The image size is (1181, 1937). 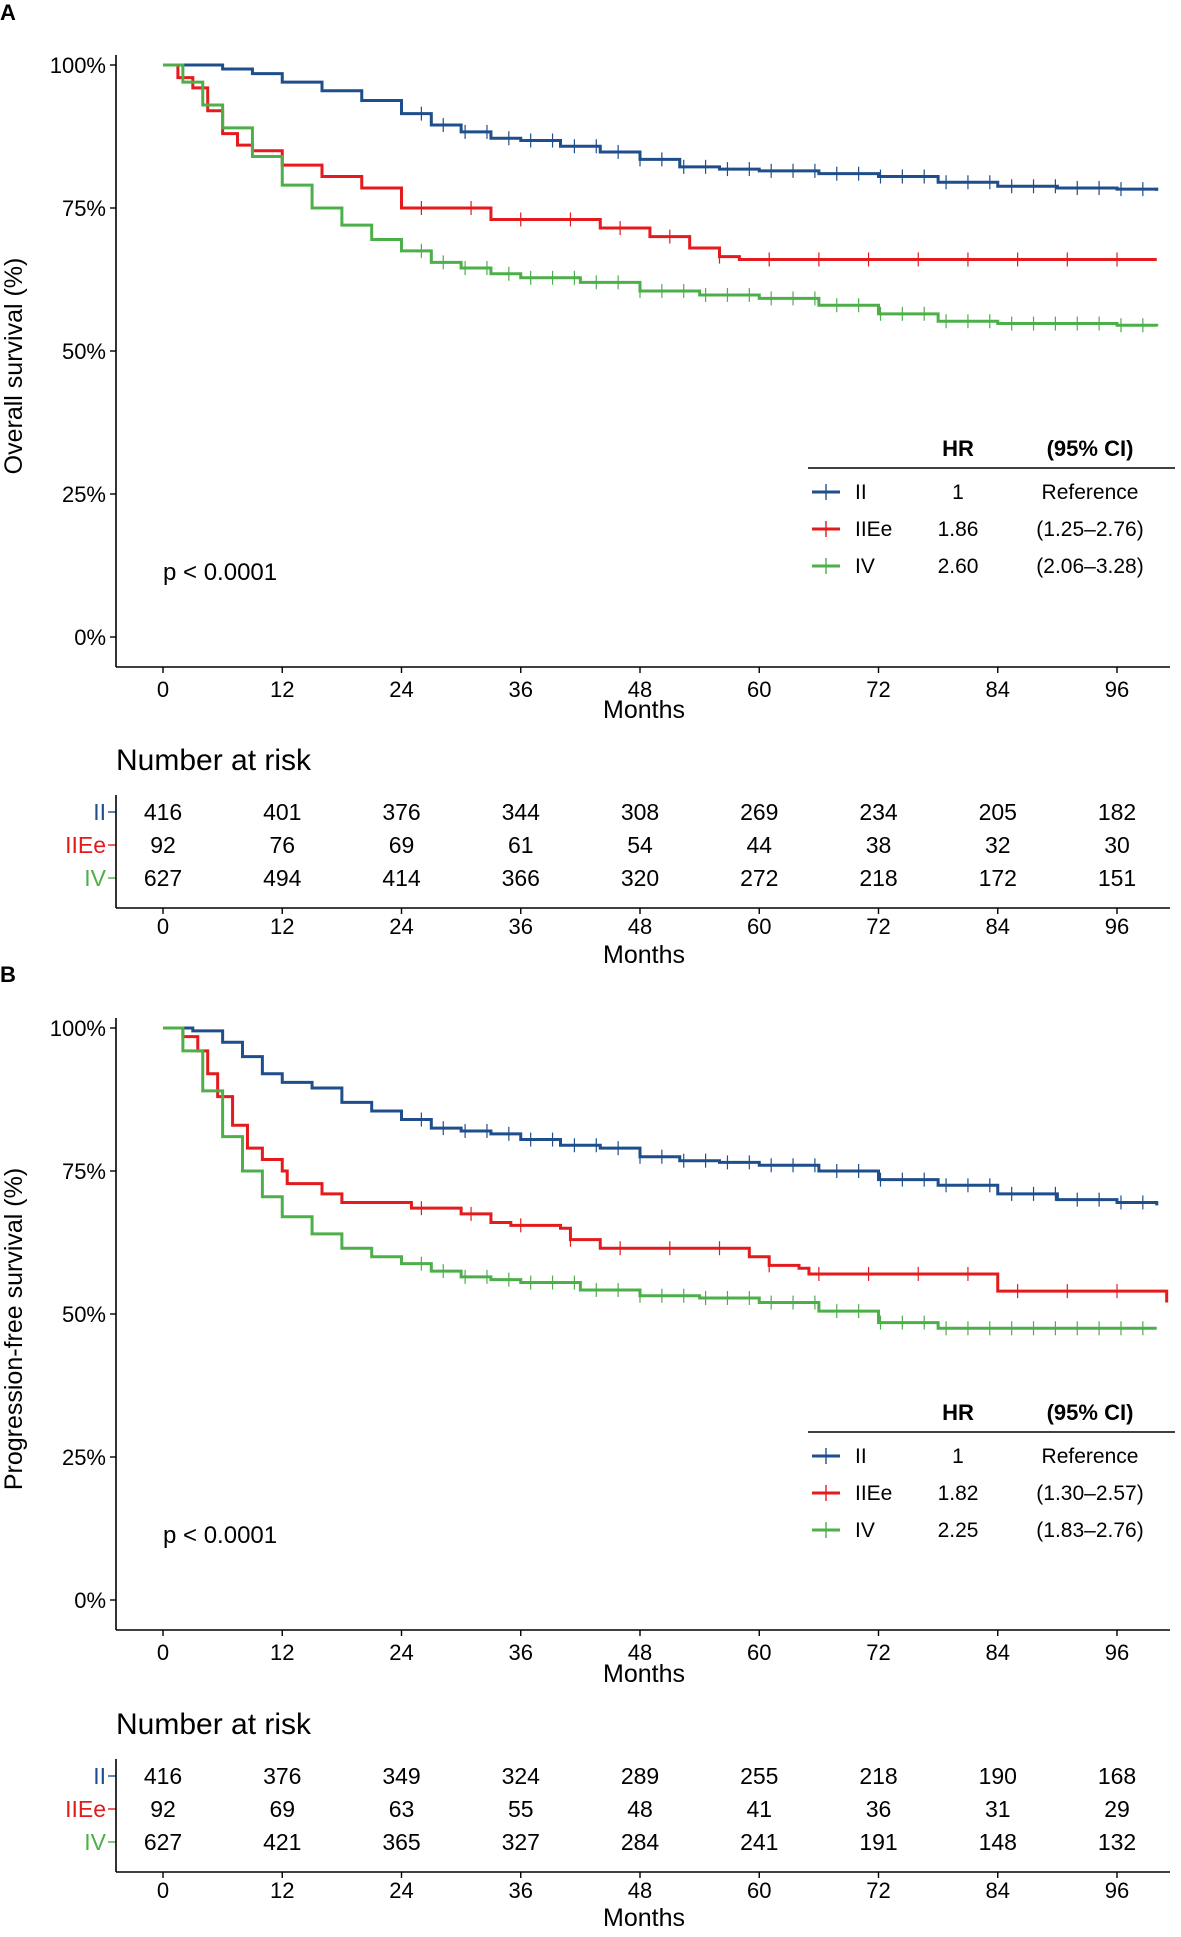 What do you see at coordinates (14, 1329) in the screenshot?
I see `y-axis-title: Progression-free survival (%)` at bounding box center [14, 1329].